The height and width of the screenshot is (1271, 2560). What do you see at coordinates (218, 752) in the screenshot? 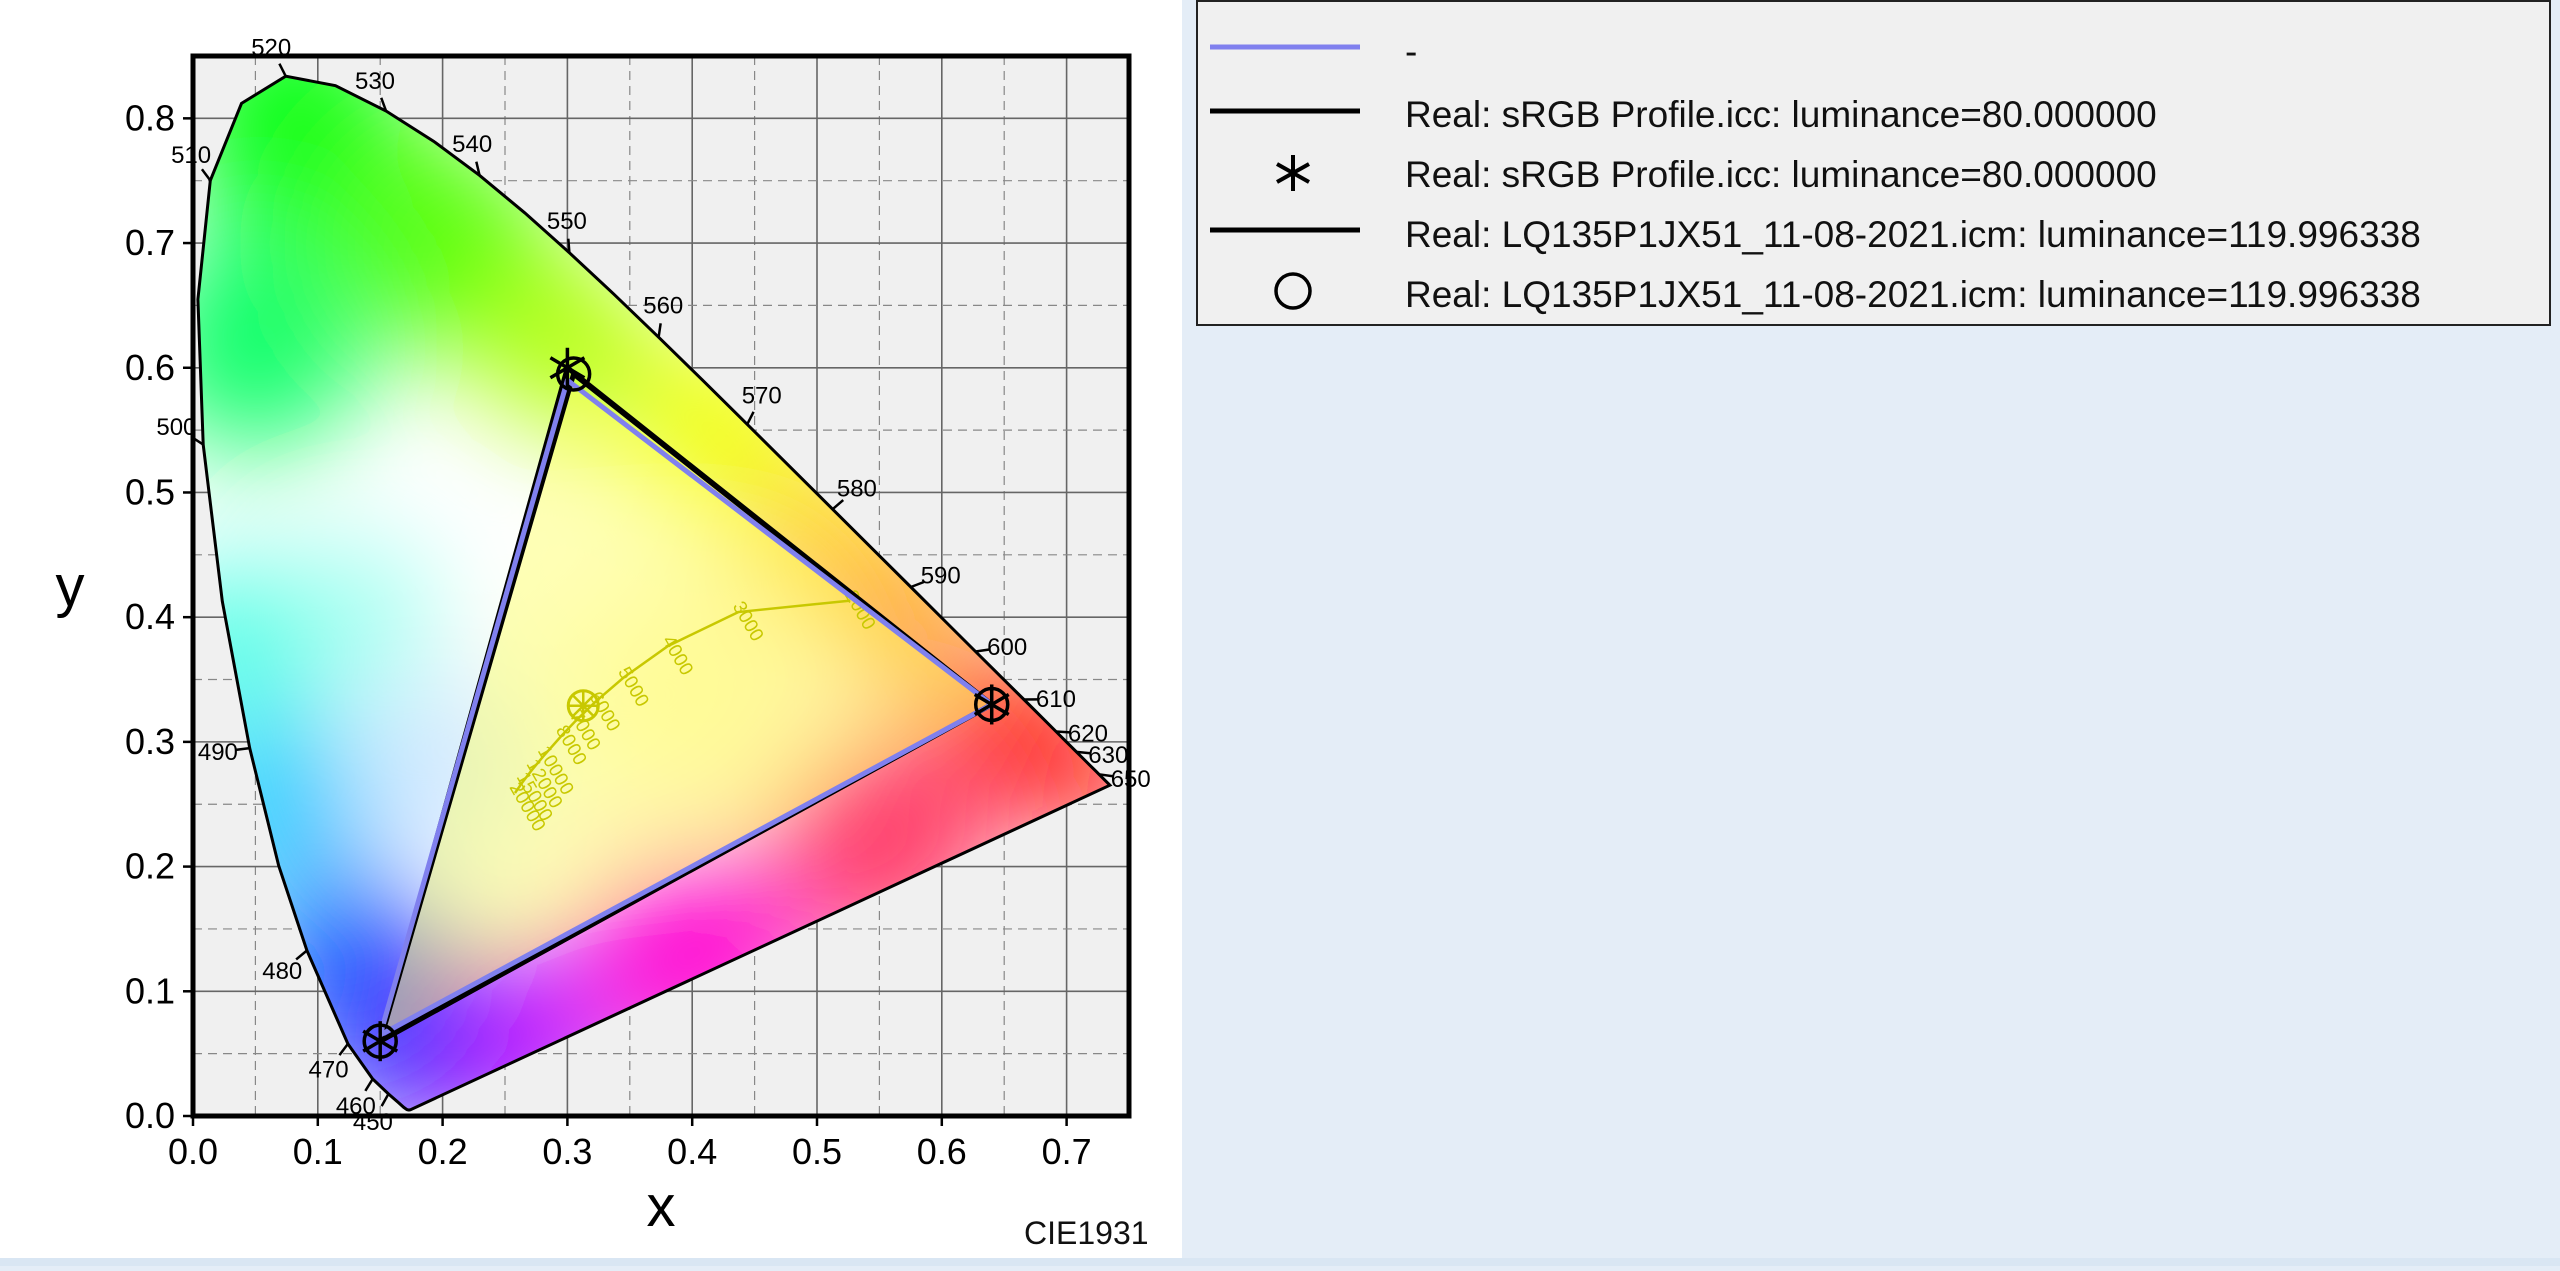
I see `wavelength-label: 490` at bounding box center [218, 752].